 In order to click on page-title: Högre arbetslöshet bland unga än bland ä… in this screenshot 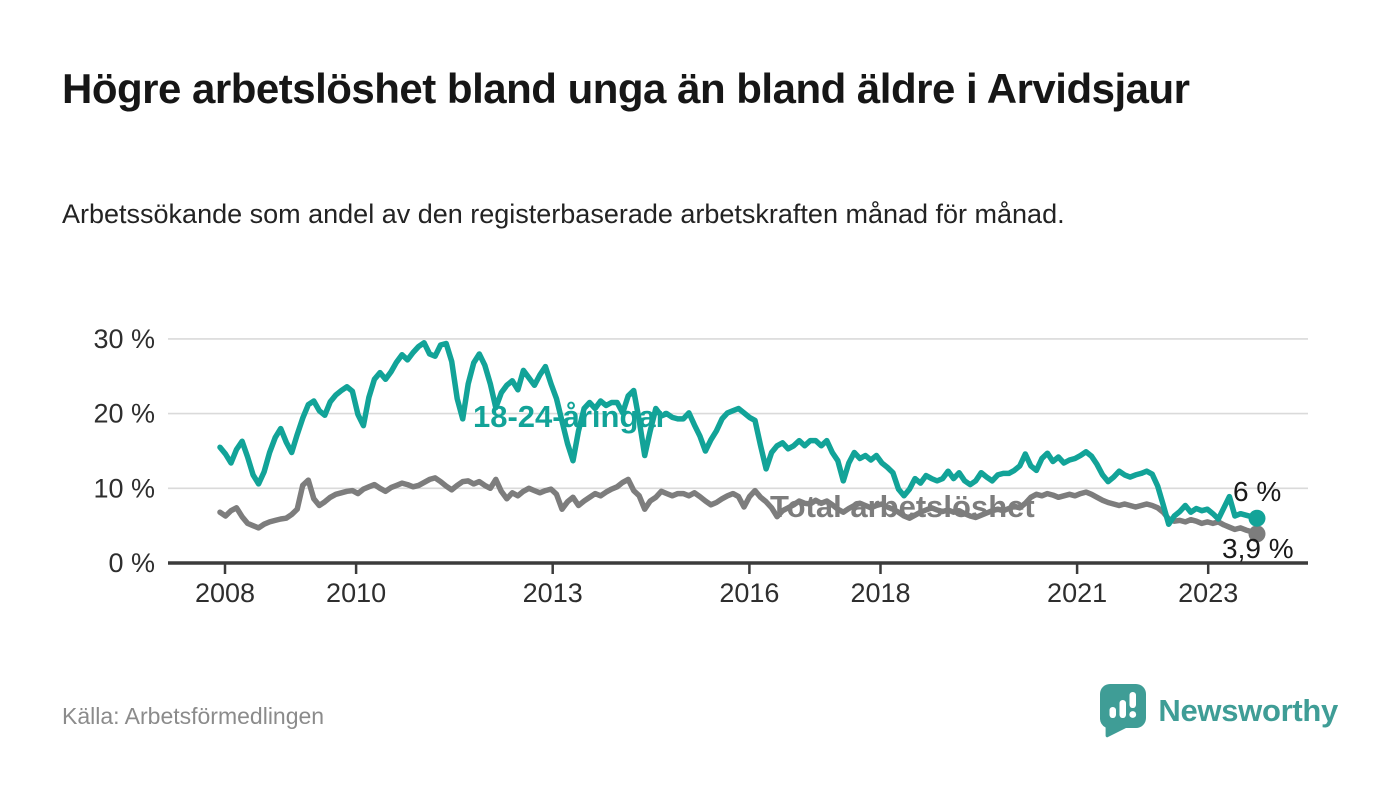, I will do `click(626, 88)`.